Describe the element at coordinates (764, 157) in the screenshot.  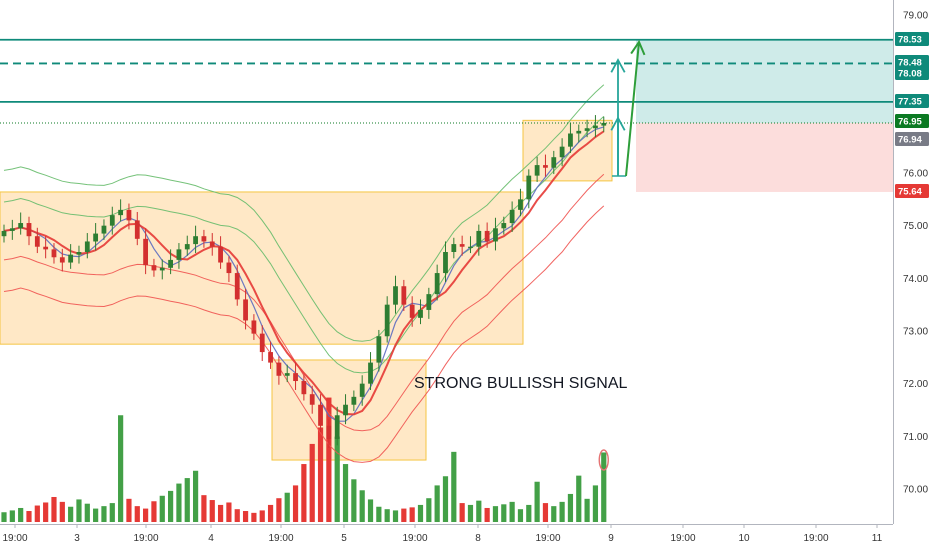
I see `stop-zone` at that location.